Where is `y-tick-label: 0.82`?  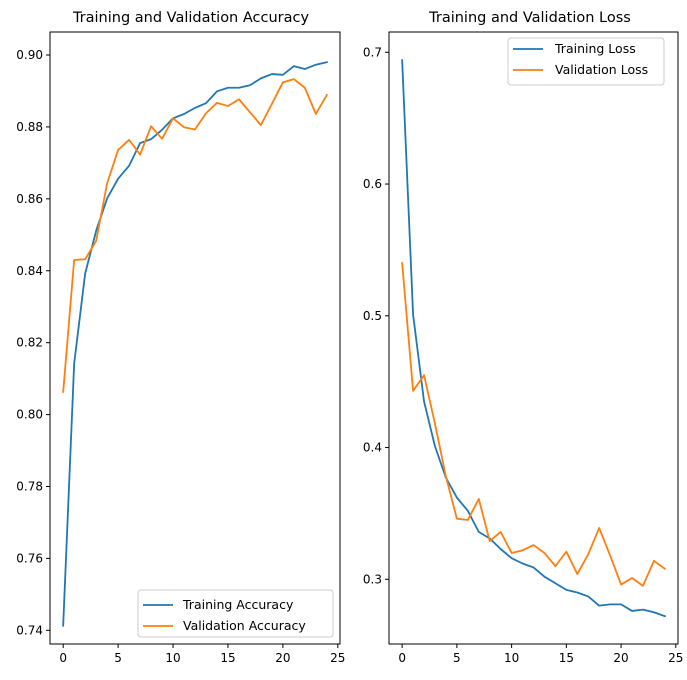 y-tick-label: 0.82 is located at coordinates (29, 343).